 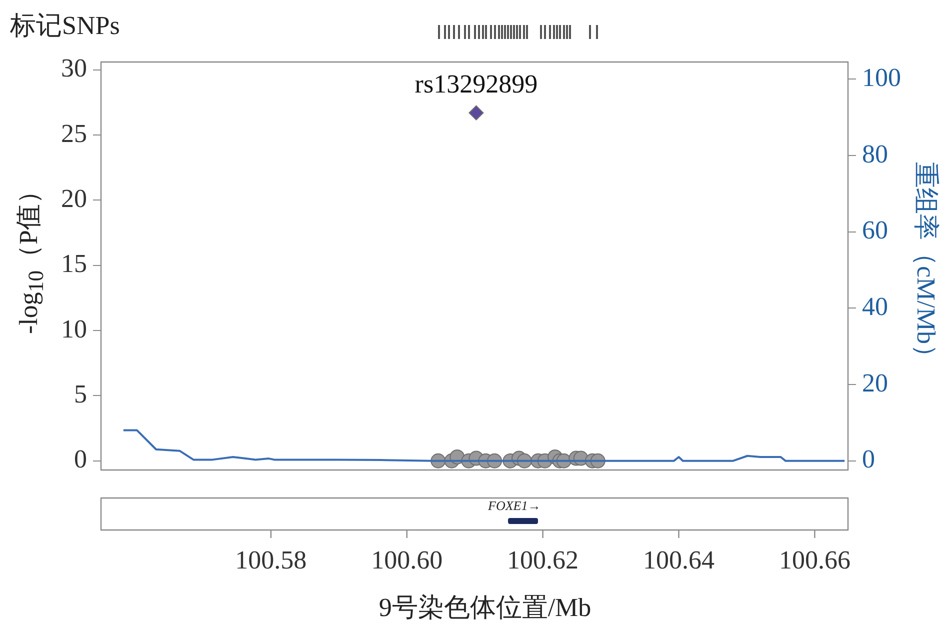 I want to click on x-tick-label: 100.60, so click(x=407, y=559).